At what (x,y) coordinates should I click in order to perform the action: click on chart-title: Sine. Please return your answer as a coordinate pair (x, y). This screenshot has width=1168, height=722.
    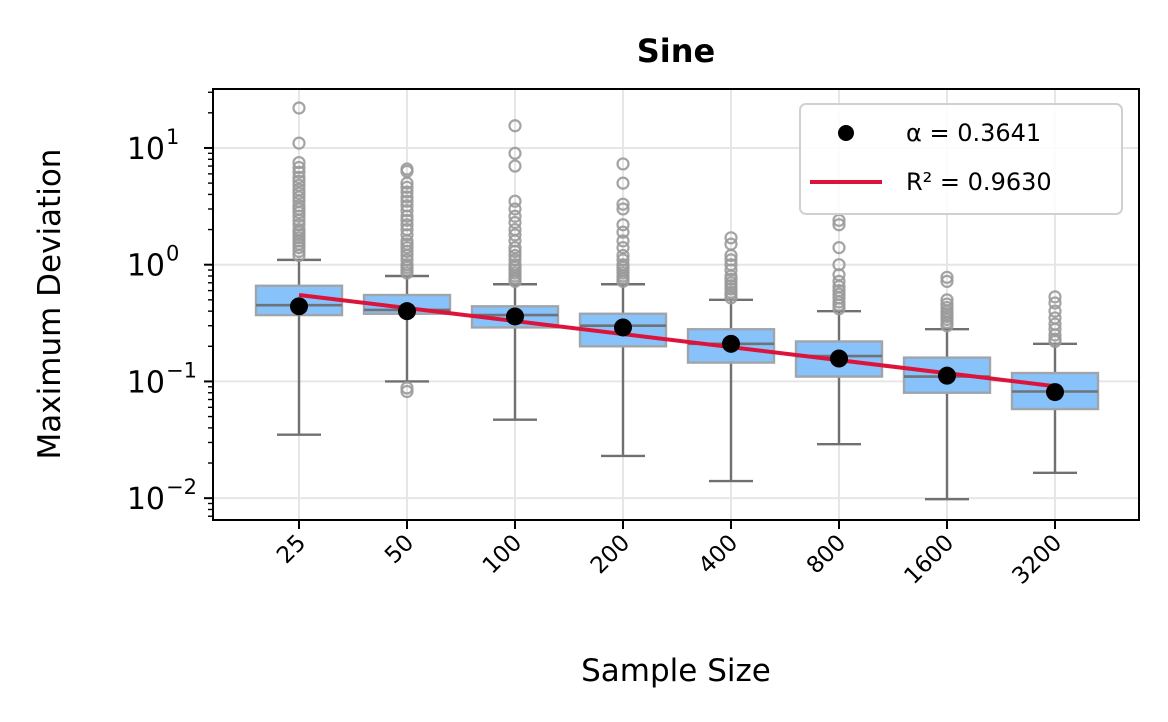
    Looking at the image, I should click on (676, 51).